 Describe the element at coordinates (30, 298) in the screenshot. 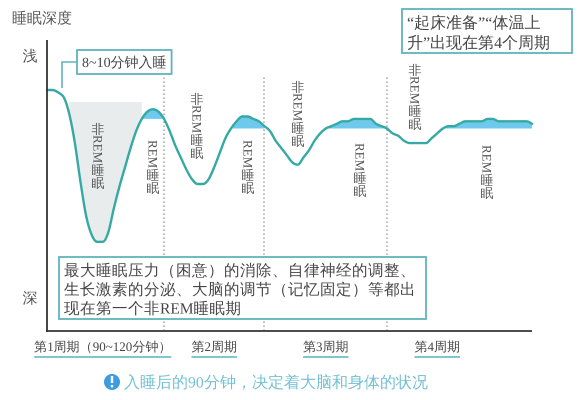

I see `text: 深` at that location.